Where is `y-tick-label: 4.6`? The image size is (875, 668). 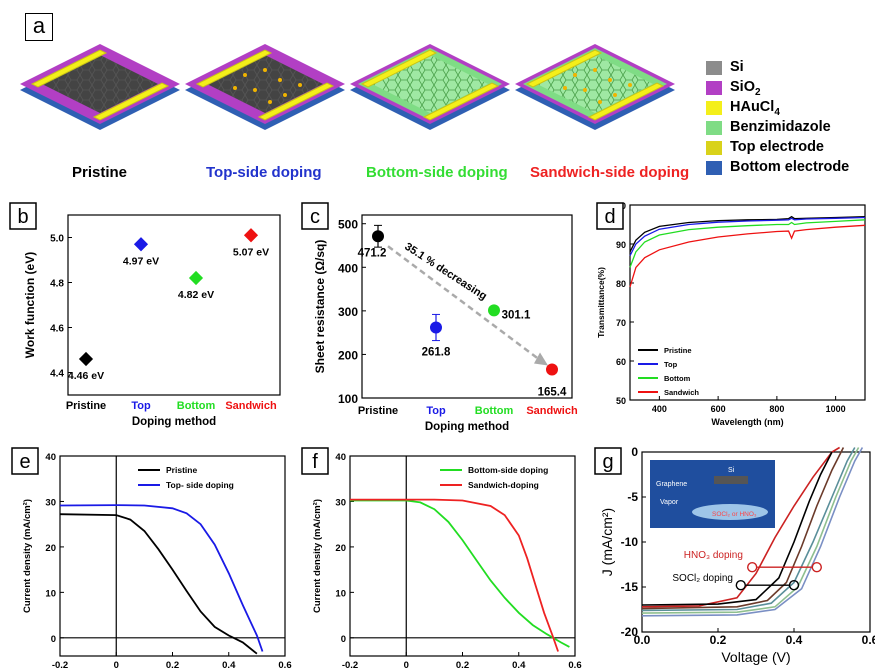 y-tick-label: 4.6 is located at coordinates (57, 329).